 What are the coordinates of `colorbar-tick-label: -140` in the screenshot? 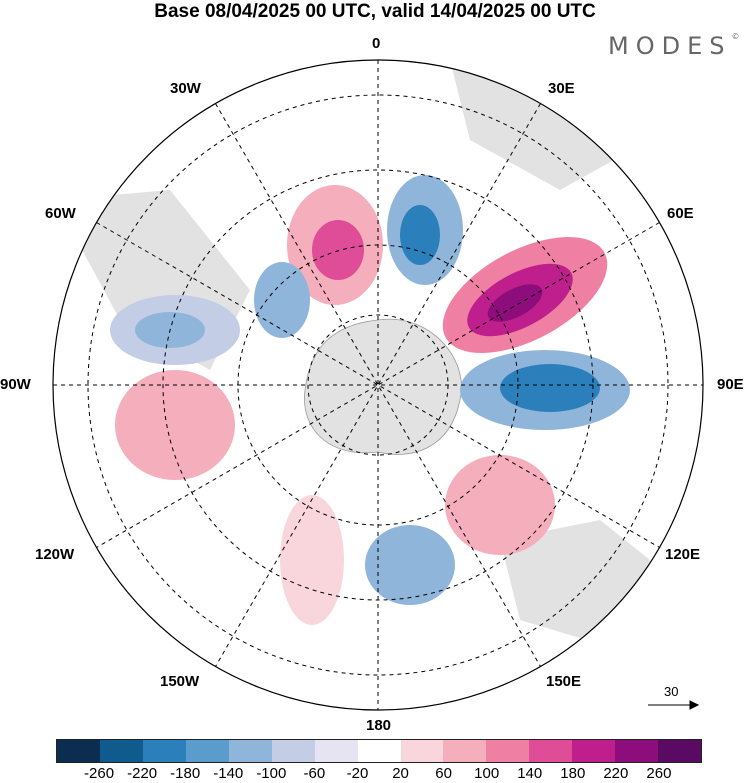 It's located at (228, 773).